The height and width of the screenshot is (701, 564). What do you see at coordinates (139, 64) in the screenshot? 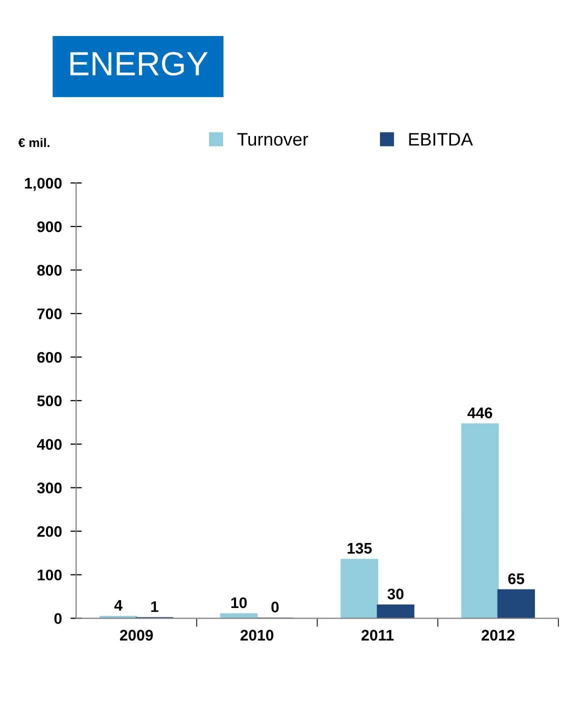
I see `chart-title: ENERGY` at bounding box center [139, 64].